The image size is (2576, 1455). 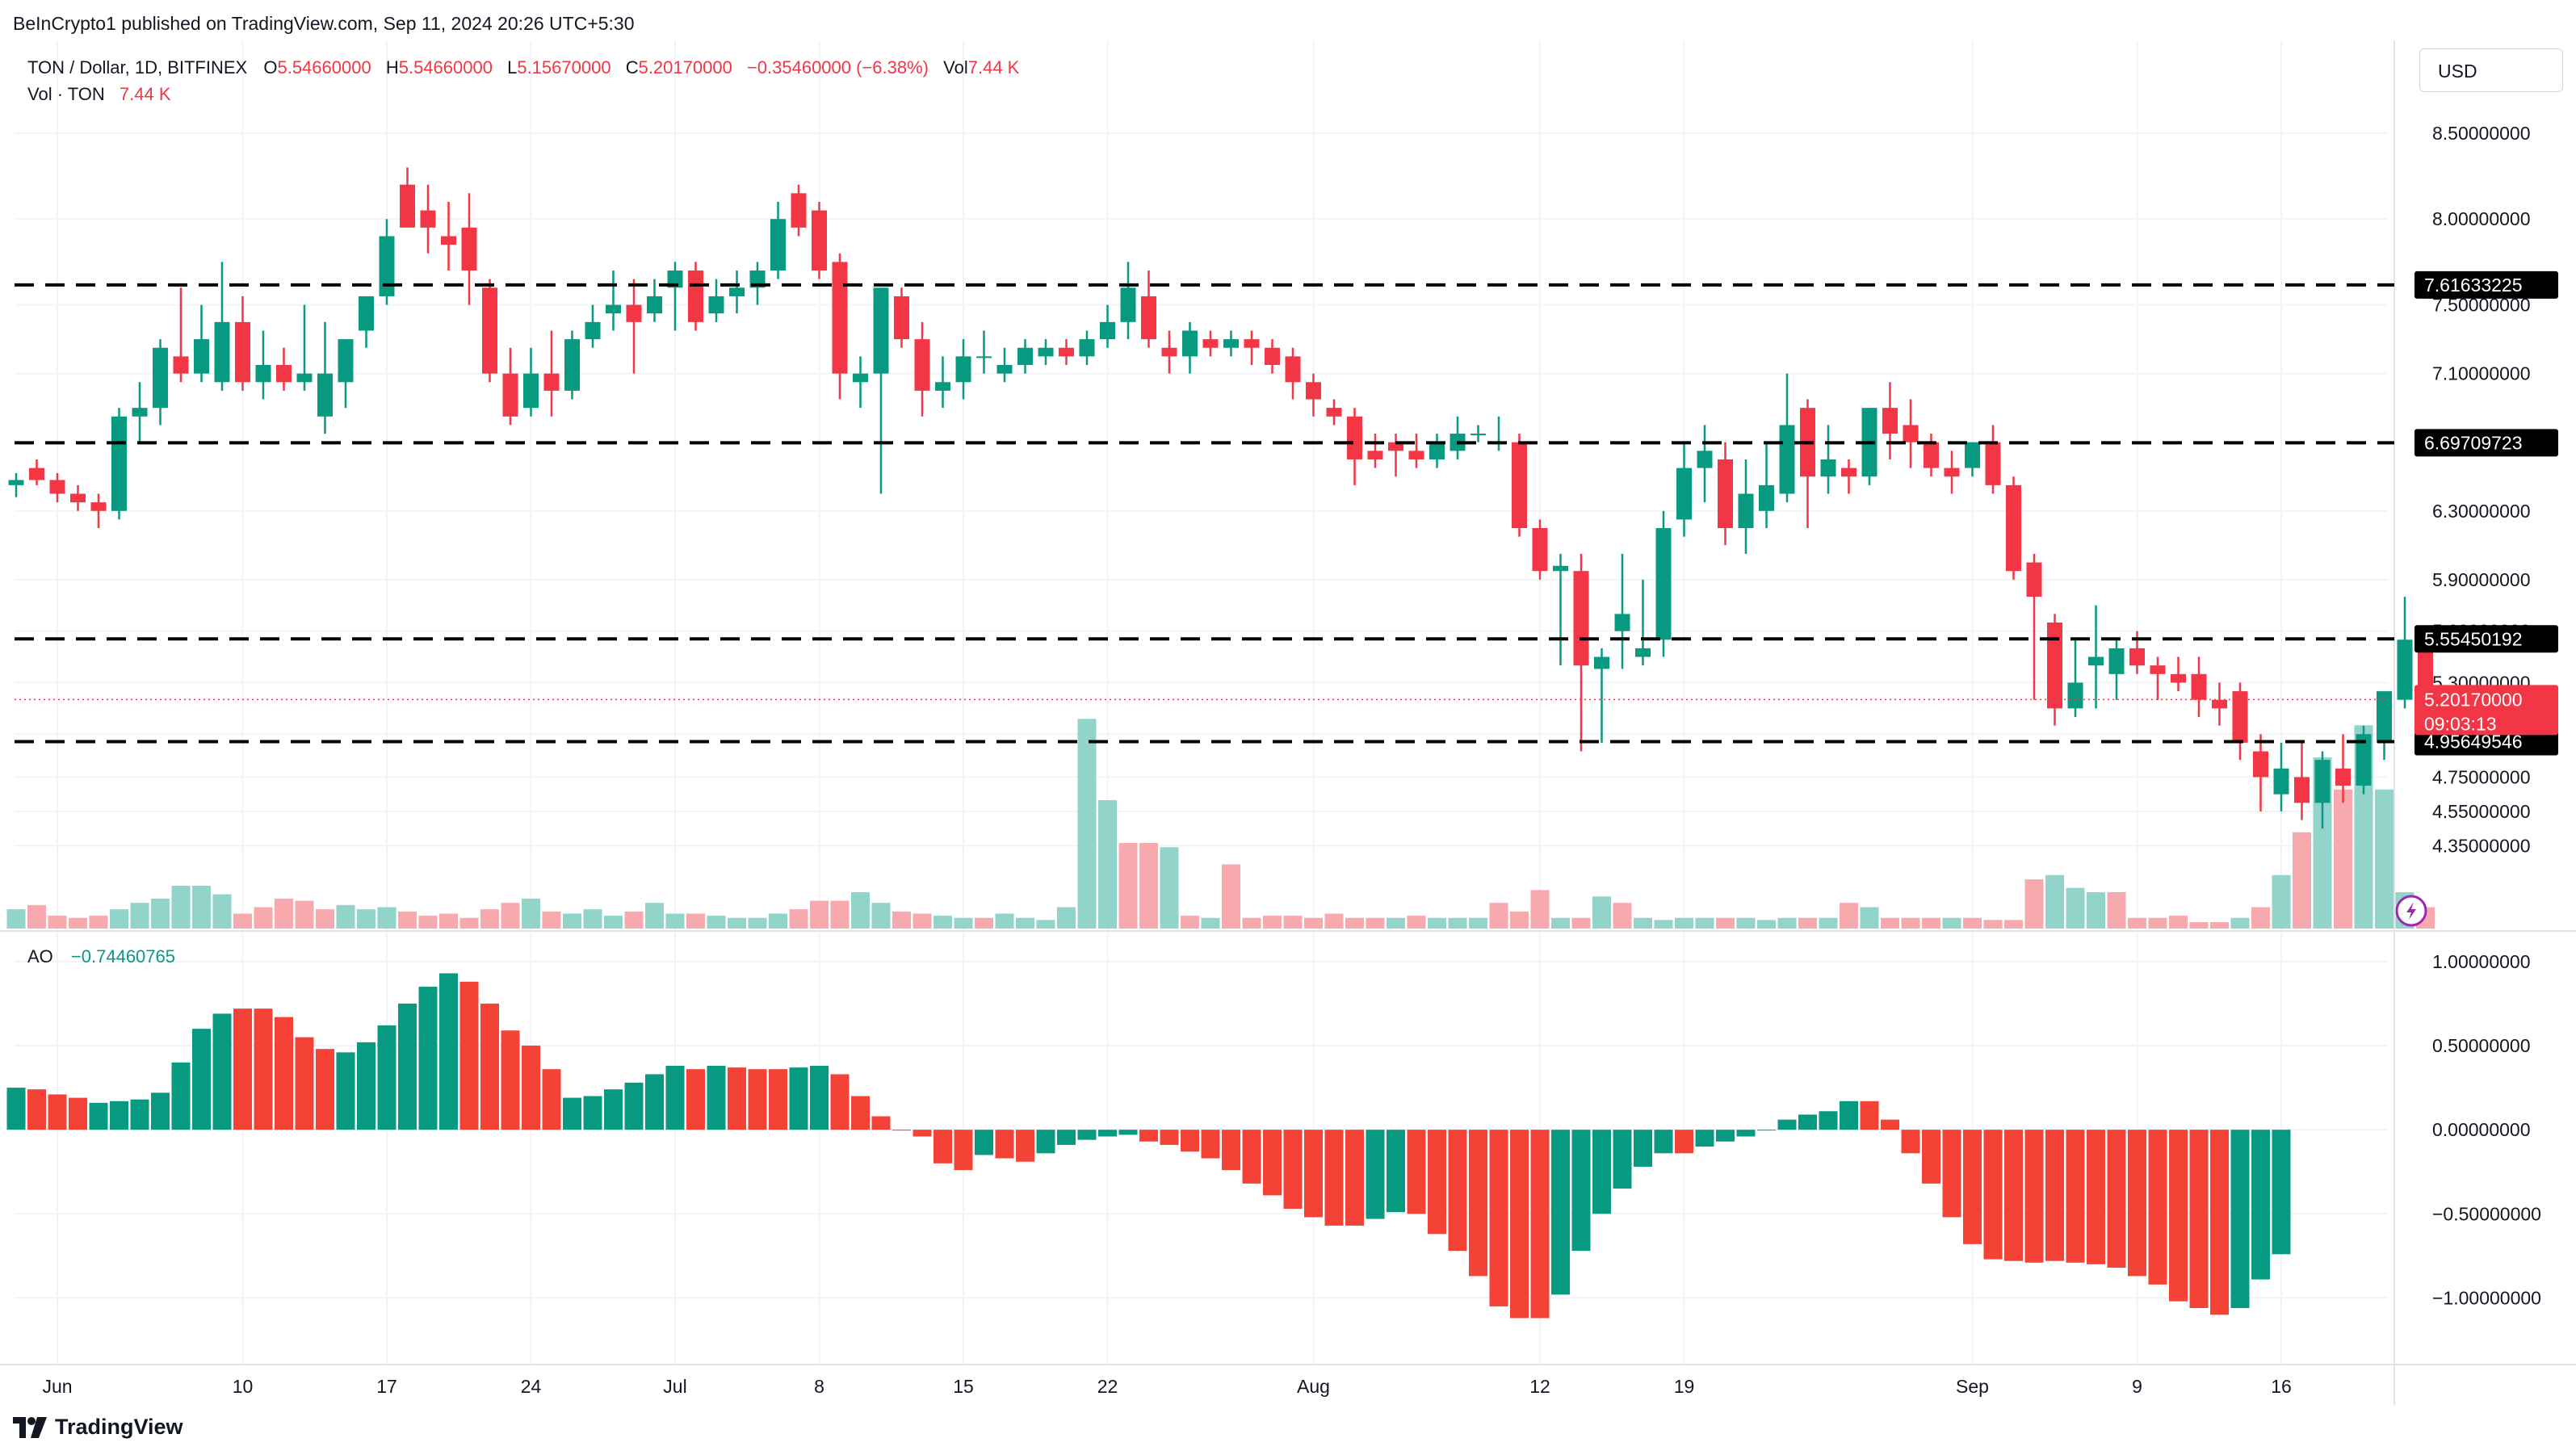 I want to click on currency-button: USD, so click(x=2491, y=70).